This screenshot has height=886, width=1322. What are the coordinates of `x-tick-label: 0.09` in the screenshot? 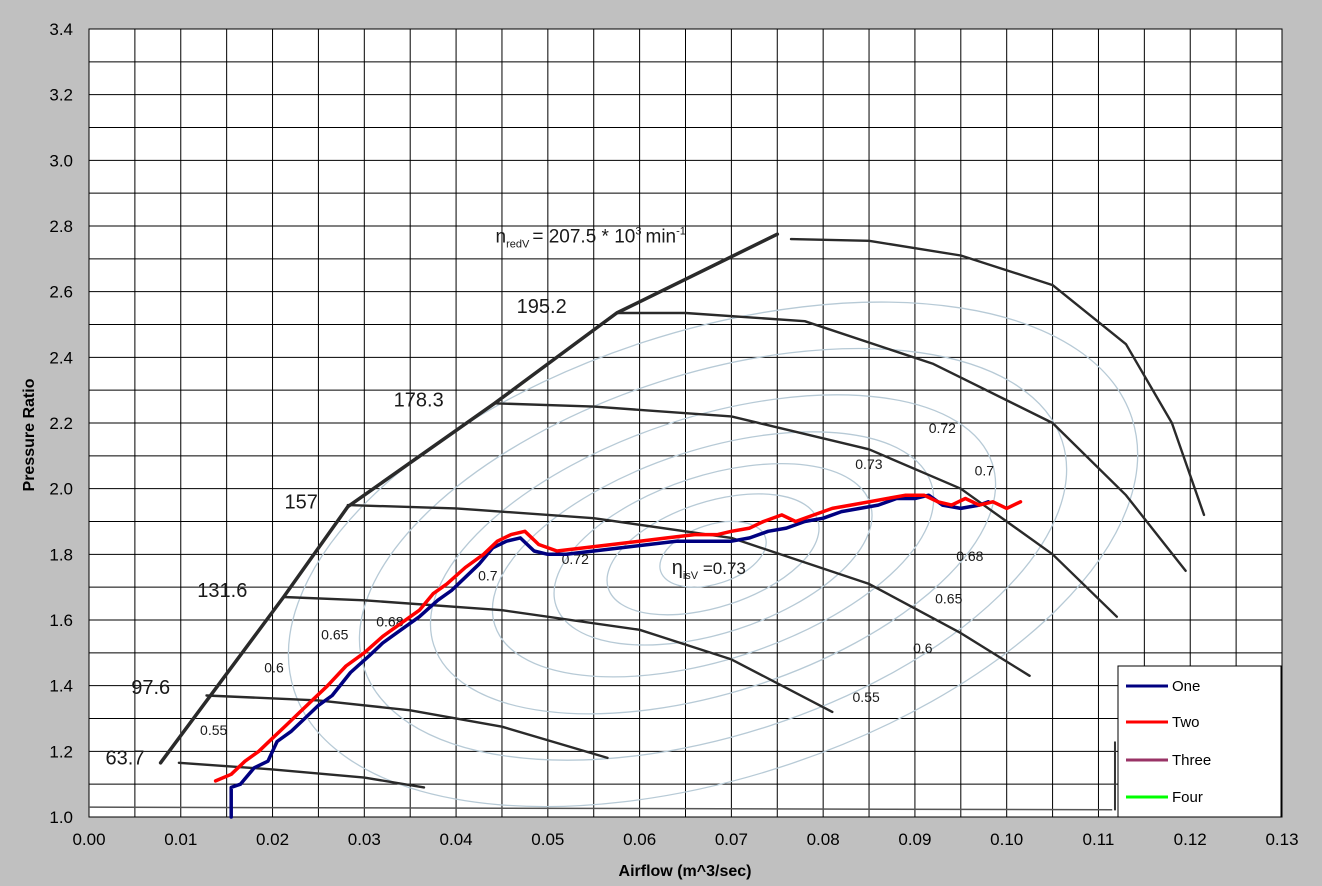 It's located at (914, 839).